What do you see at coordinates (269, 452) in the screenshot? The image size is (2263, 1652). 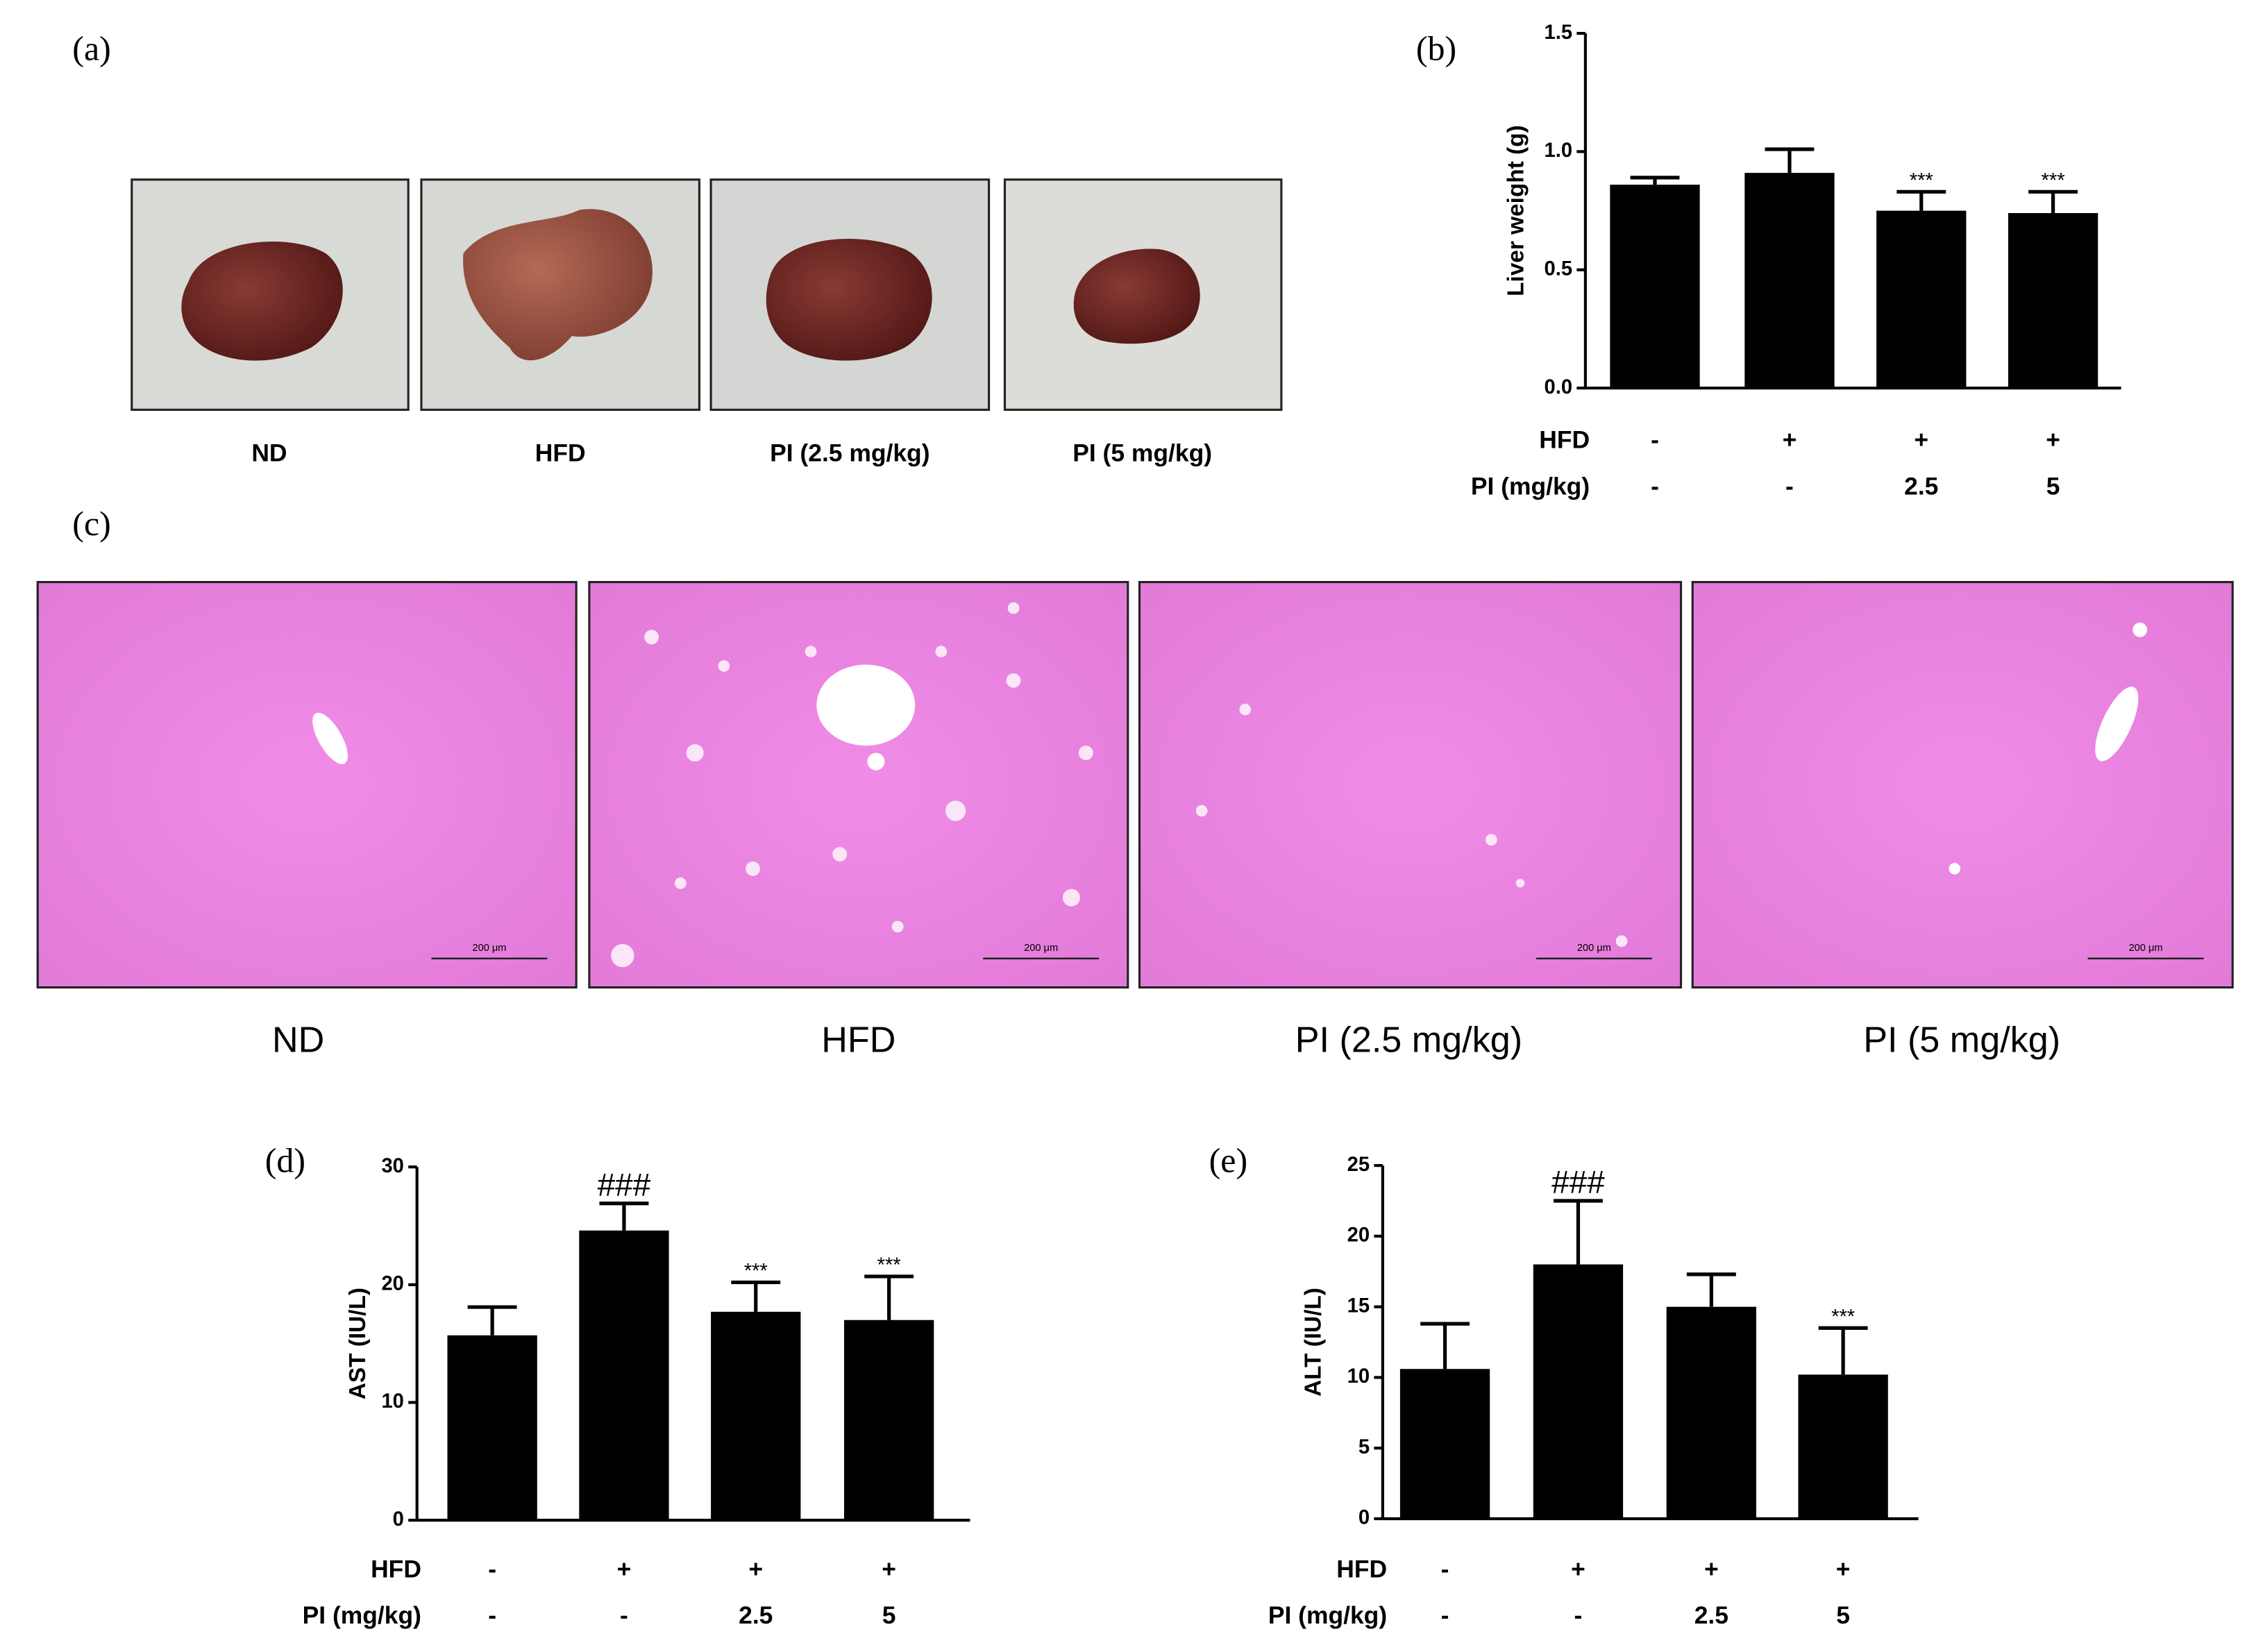 I see `photo-label: ND` at bounding box center [269, 452].